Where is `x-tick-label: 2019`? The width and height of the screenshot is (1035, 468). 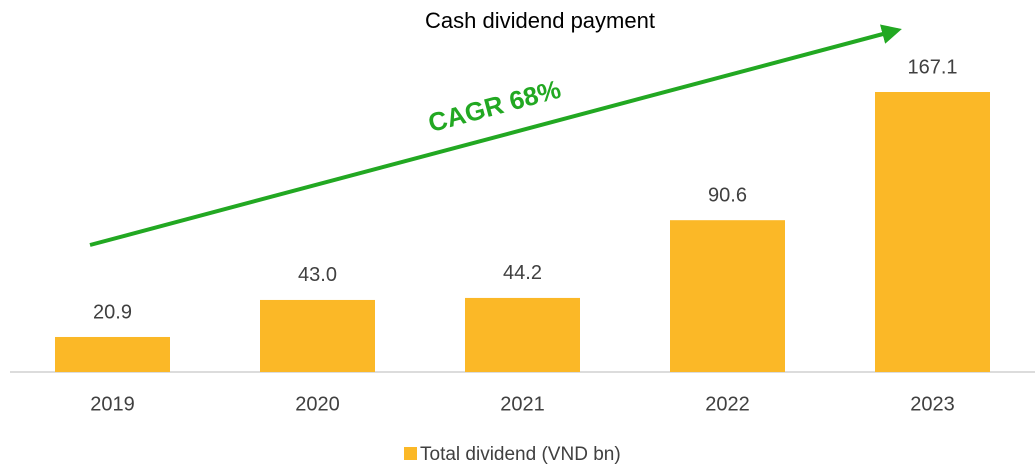 x-tick-label: 2019 is located at coordinates (112, 404).